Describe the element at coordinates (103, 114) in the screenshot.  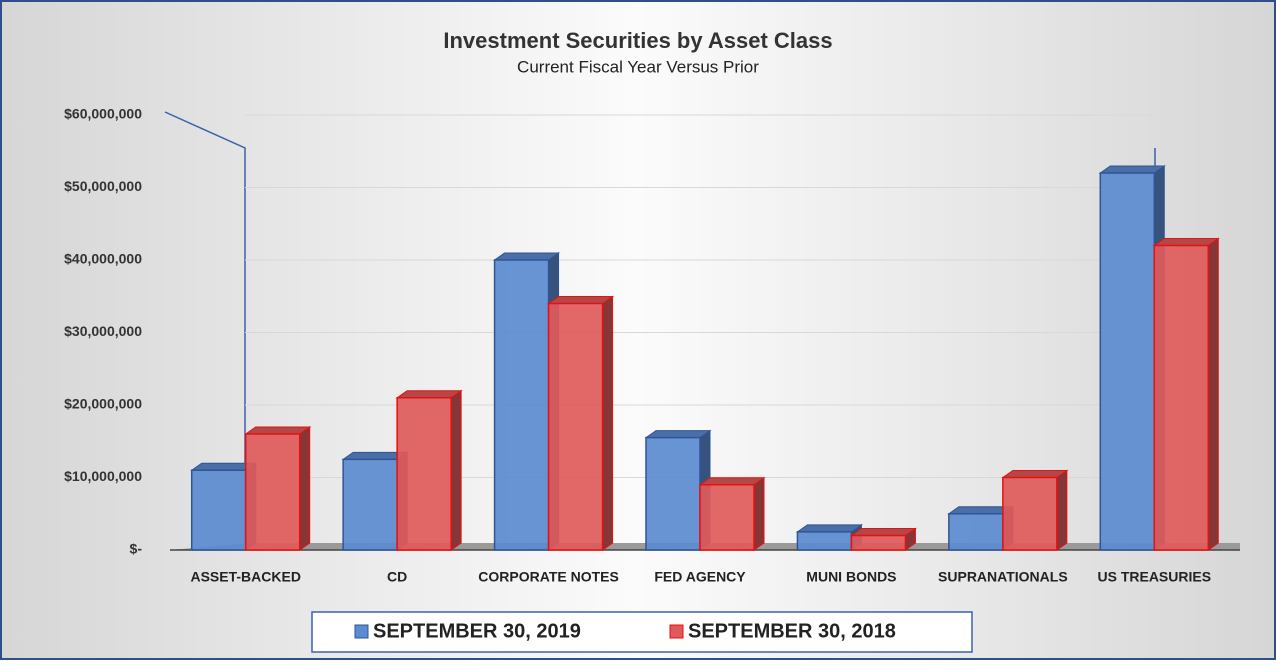
I see `y-tick-label: $60,000,000` at that location.